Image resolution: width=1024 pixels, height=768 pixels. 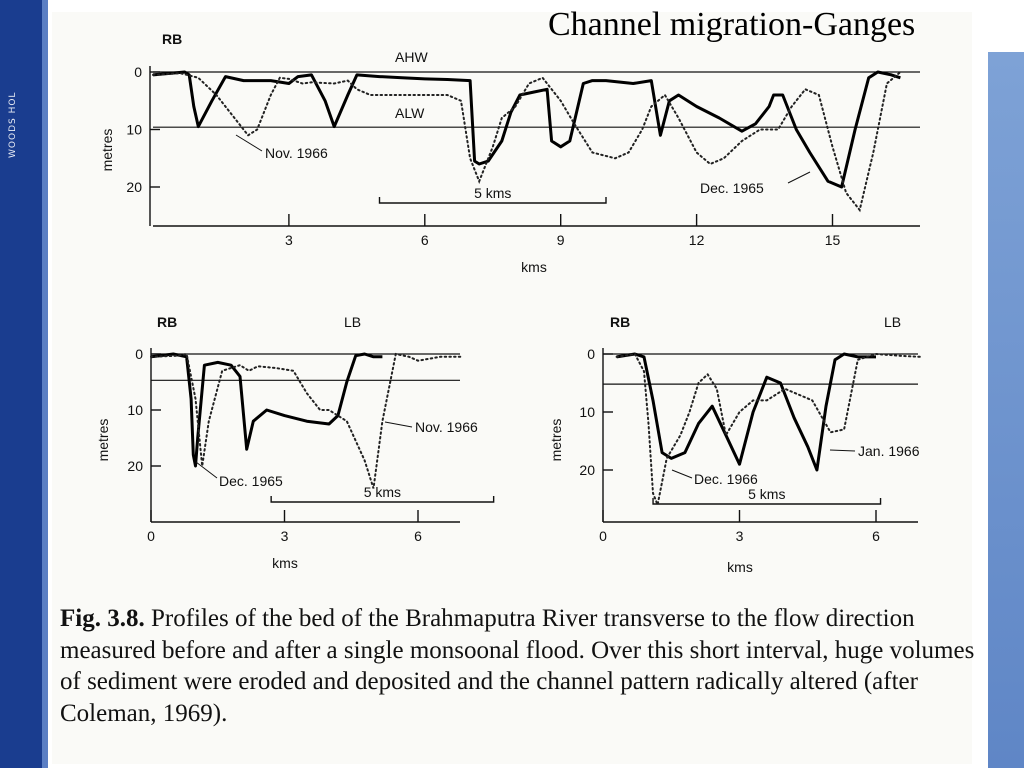 I want to click on x-tick-label: 9, so click(x=561, y=240).